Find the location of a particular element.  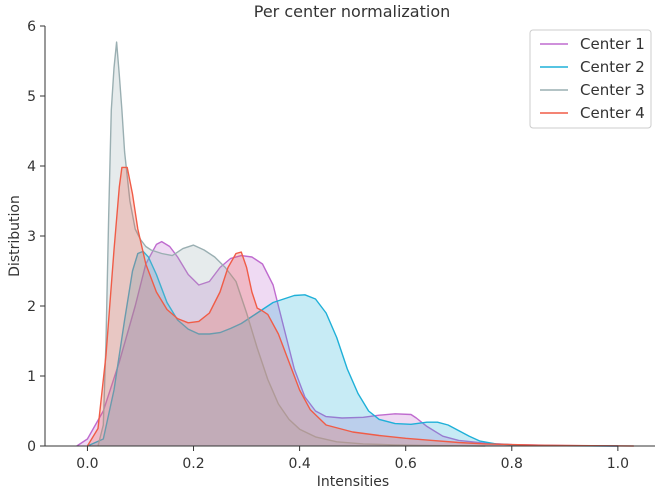

legend: Center 1 Center 2 Center 3 Center 4 is located at coordinates (590, 79).